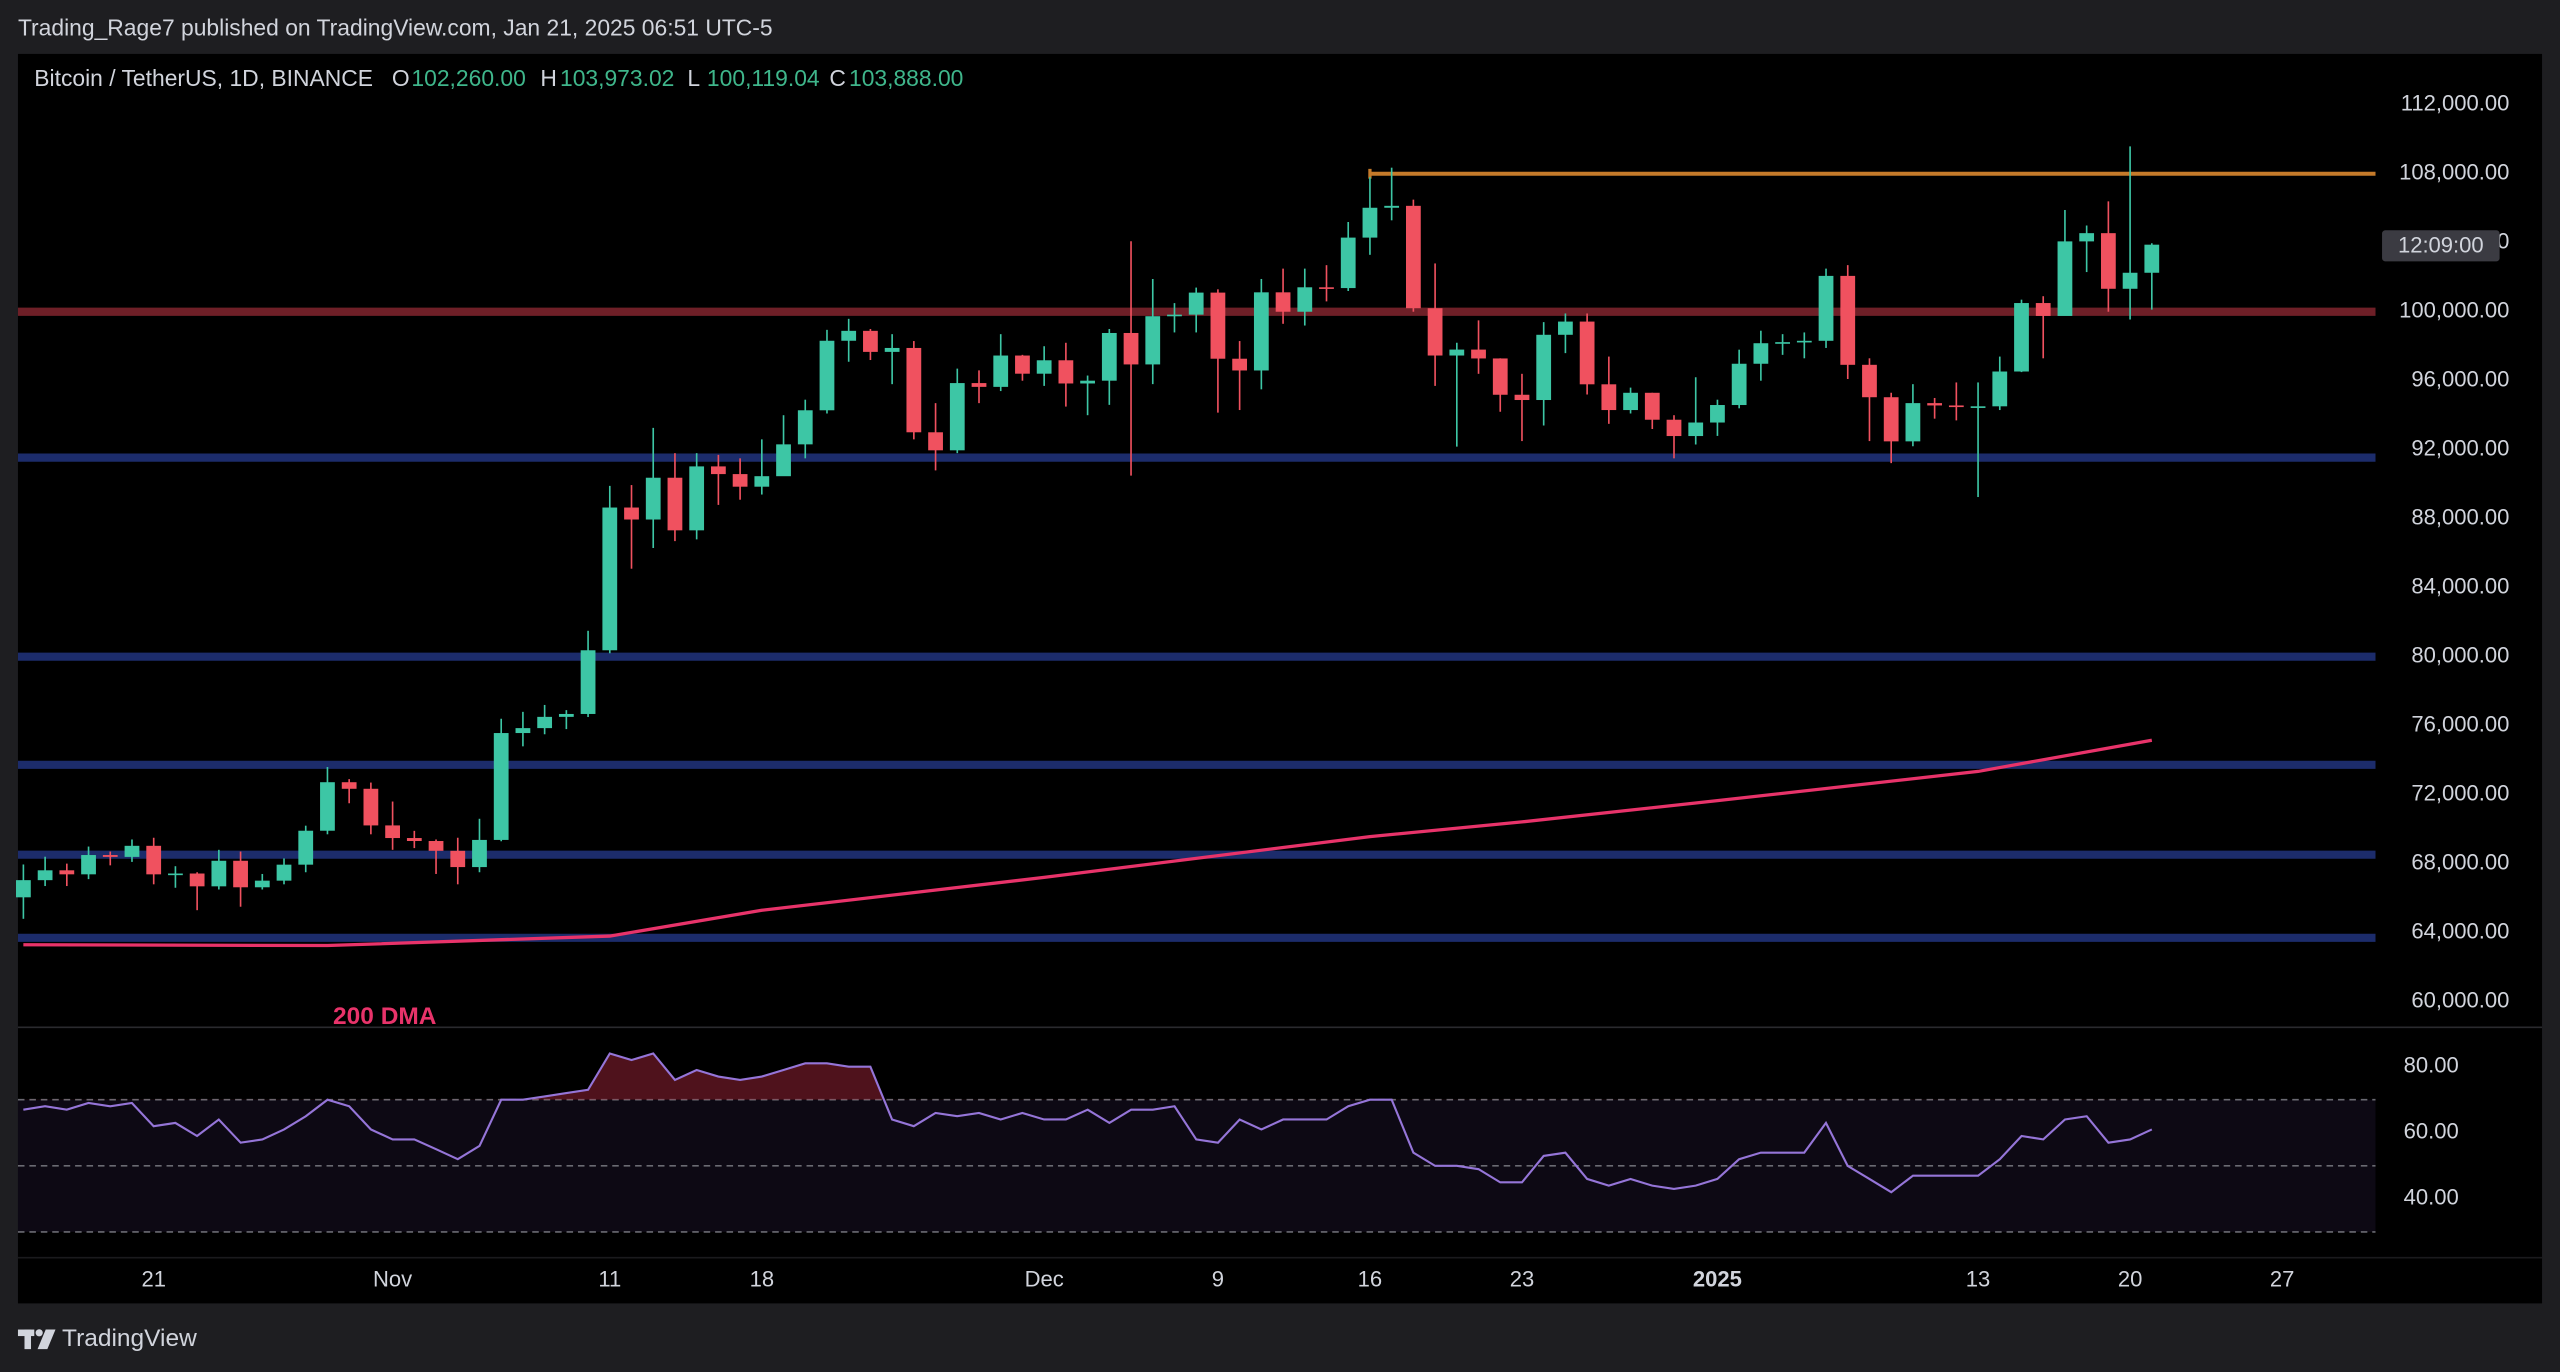 The height and width of the screenshot is (1372, 2560). I want to click on ohlc-key: H, so click(548, 78).